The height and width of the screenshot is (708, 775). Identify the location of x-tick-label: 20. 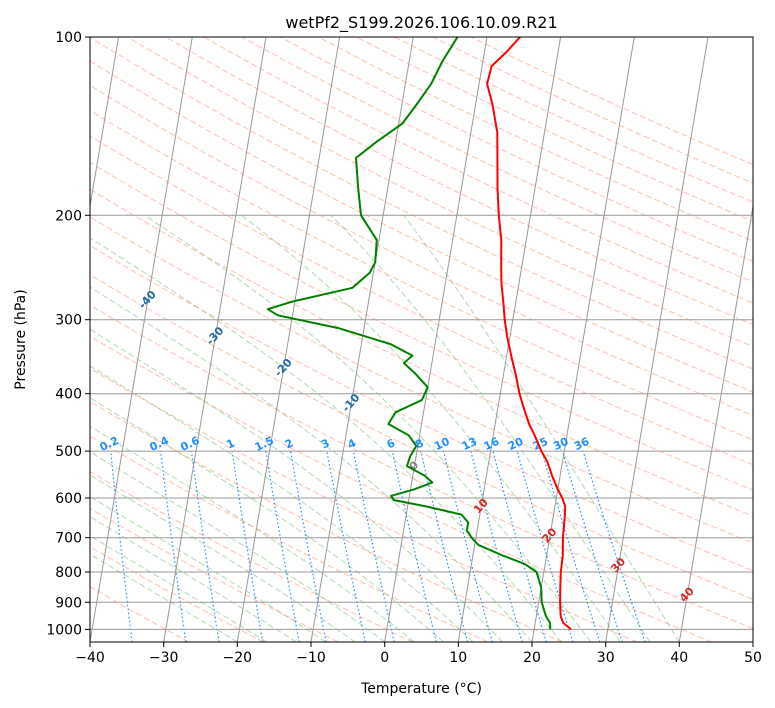
(532, 658).